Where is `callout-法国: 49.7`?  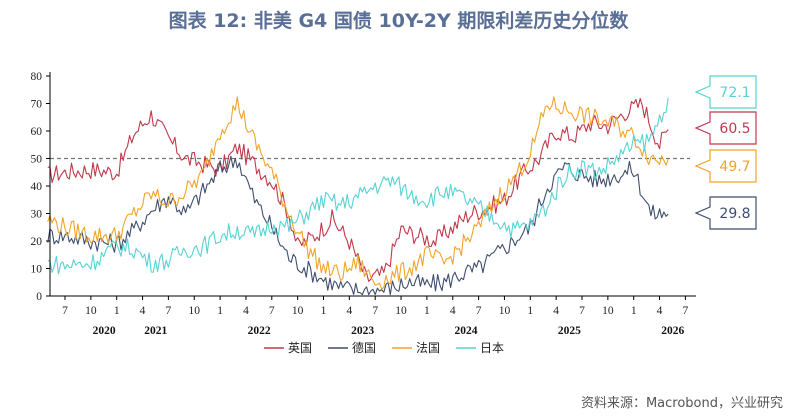 callout-法国: 49.7 is located at coordinates (725, 166).